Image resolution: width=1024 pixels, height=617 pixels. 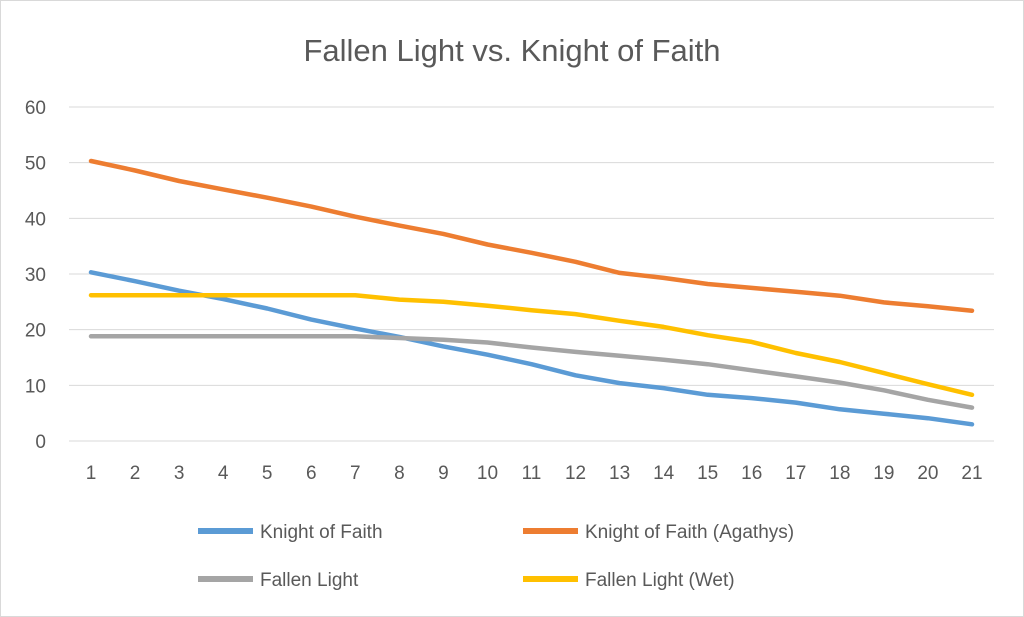 What do you see at coordinates (660, 580) in the screenshot?
I see `legend-label: Fallen Light (Wet)` at bounding box center [660, 580].